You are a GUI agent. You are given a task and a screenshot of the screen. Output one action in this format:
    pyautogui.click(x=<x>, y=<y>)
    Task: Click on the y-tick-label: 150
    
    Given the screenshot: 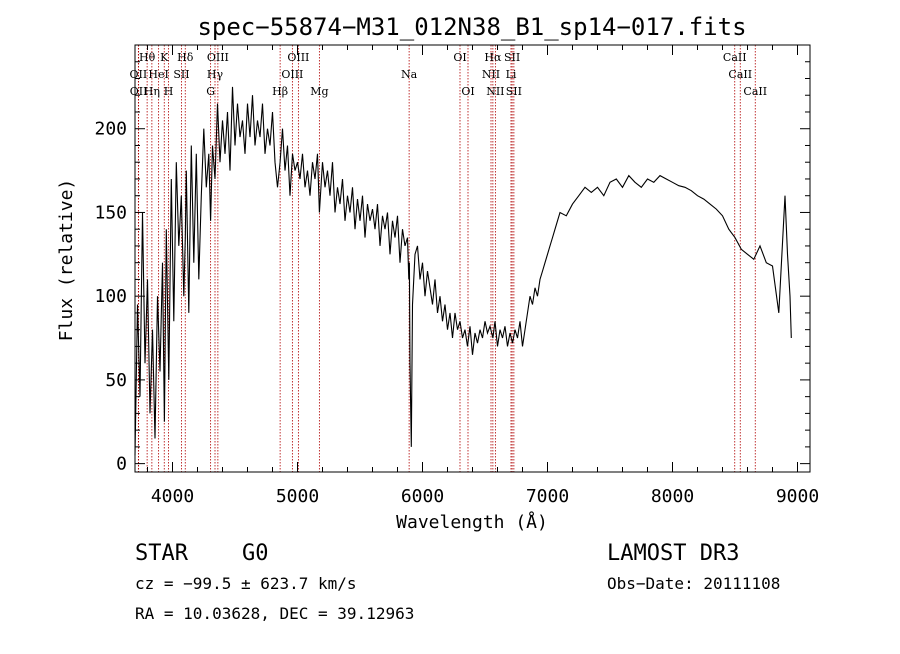 What is the action you would take?
    pyautogui.click(x=110, y=212)
    